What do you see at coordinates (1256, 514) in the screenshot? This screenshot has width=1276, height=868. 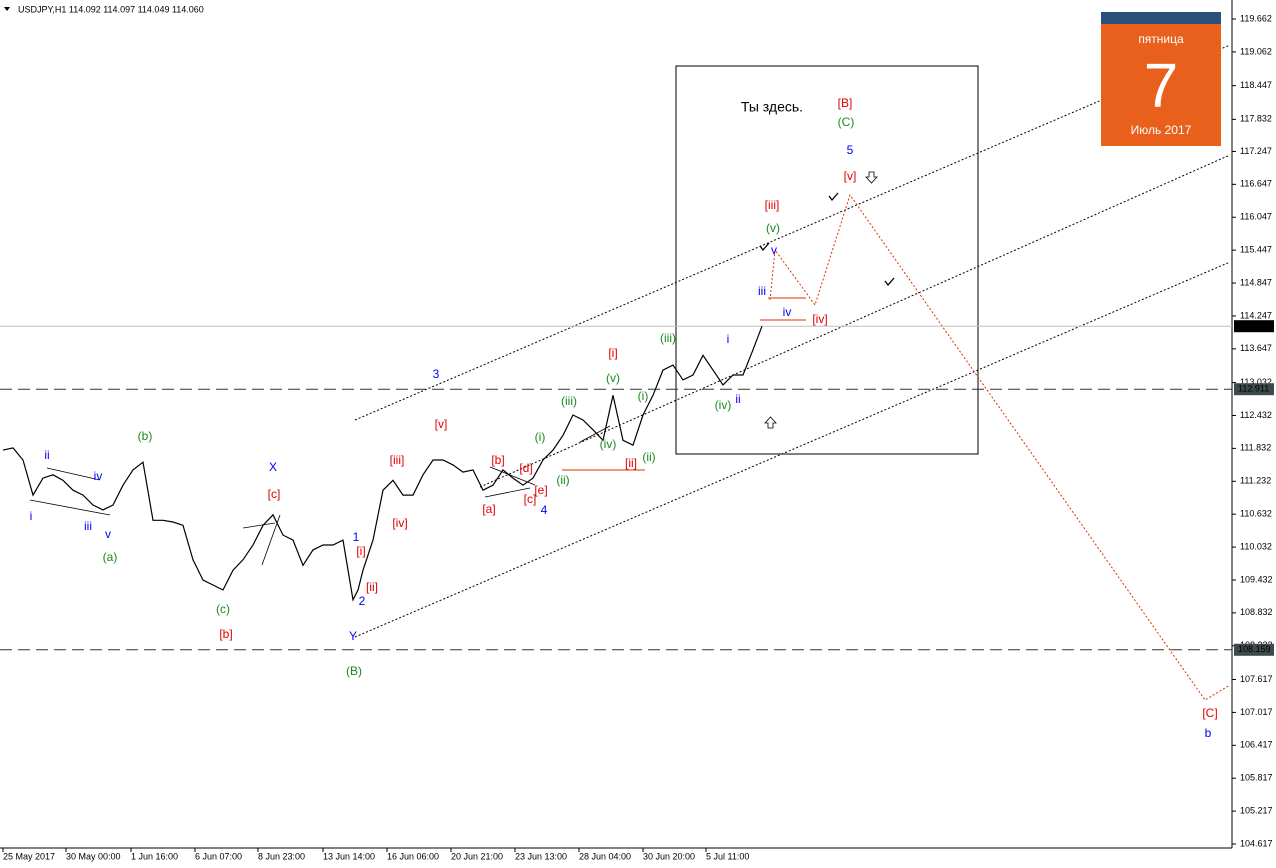 I see `y-tick-label: 110.632` at bounding box center [1256, 514].